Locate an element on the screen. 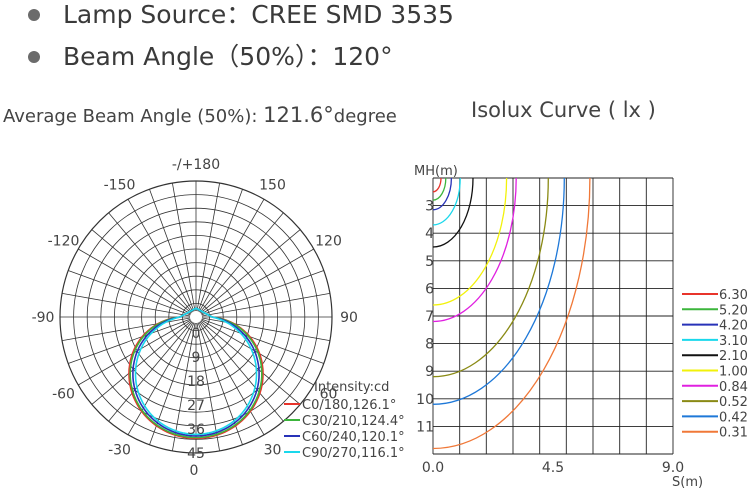 This screenshot has width=748, height=491. isolux-legend-label: 1.00 is located at coordinates (733, 372).